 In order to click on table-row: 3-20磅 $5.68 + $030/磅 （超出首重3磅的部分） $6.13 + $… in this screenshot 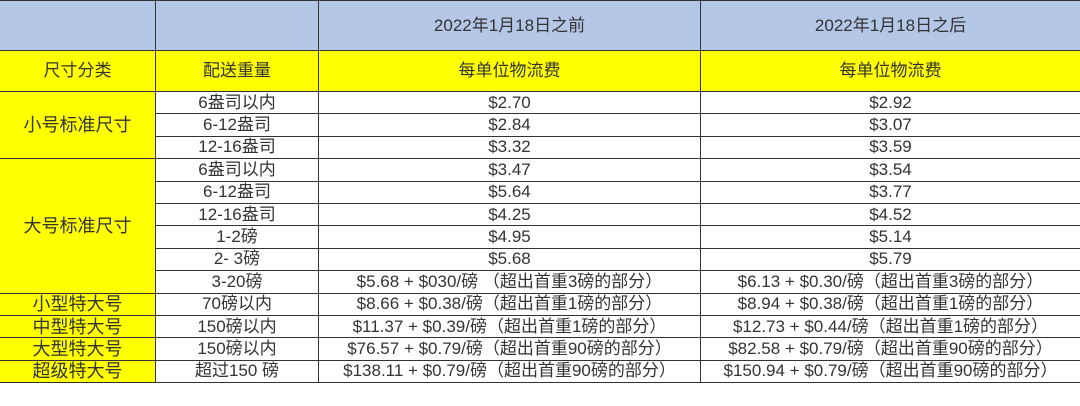, I will do `click(540, 282)`.